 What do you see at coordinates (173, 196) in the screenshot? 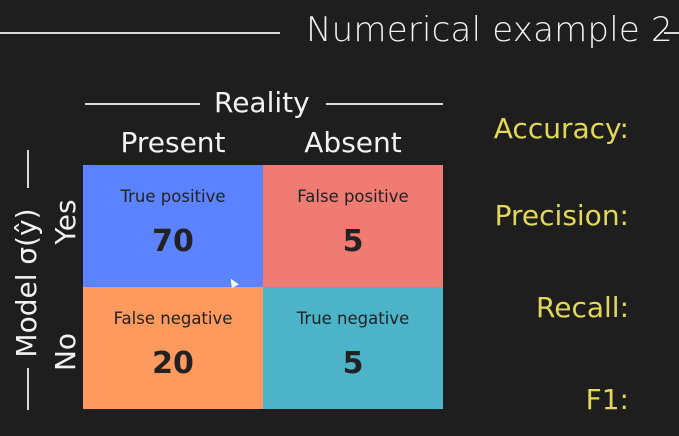
I see `cell-label: True positive` at bounding box center [173, 196].